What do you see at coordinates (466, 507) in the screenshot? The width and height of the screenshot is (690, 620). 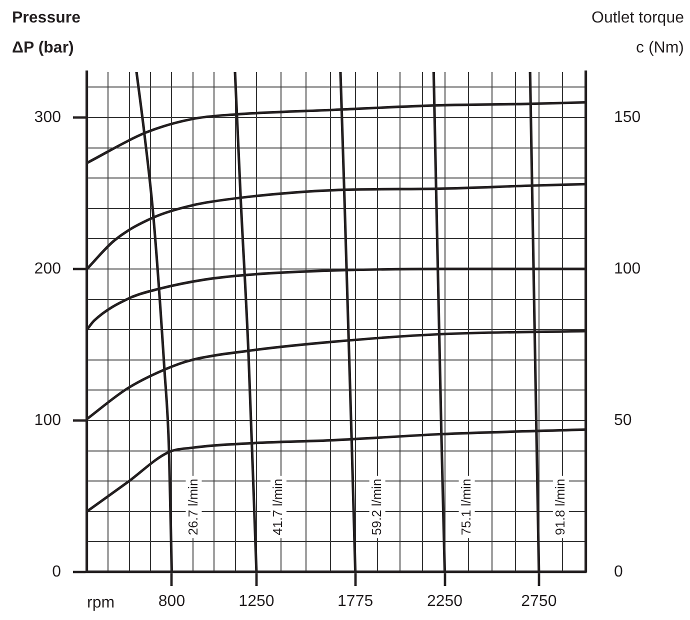 I see `text: 75.1 l/min` at bounding box center [466, 507].